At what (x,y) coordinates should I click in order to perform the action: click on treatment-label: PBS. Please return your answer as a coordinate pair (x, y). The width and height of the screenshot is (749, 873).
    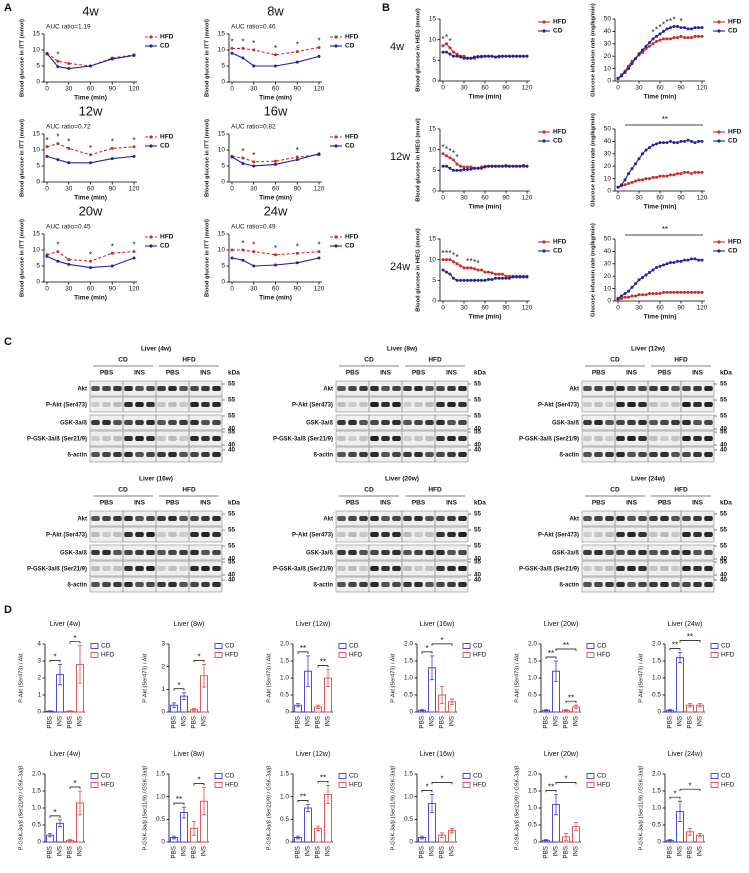
    Looking at the image, I should click on (419, 503).